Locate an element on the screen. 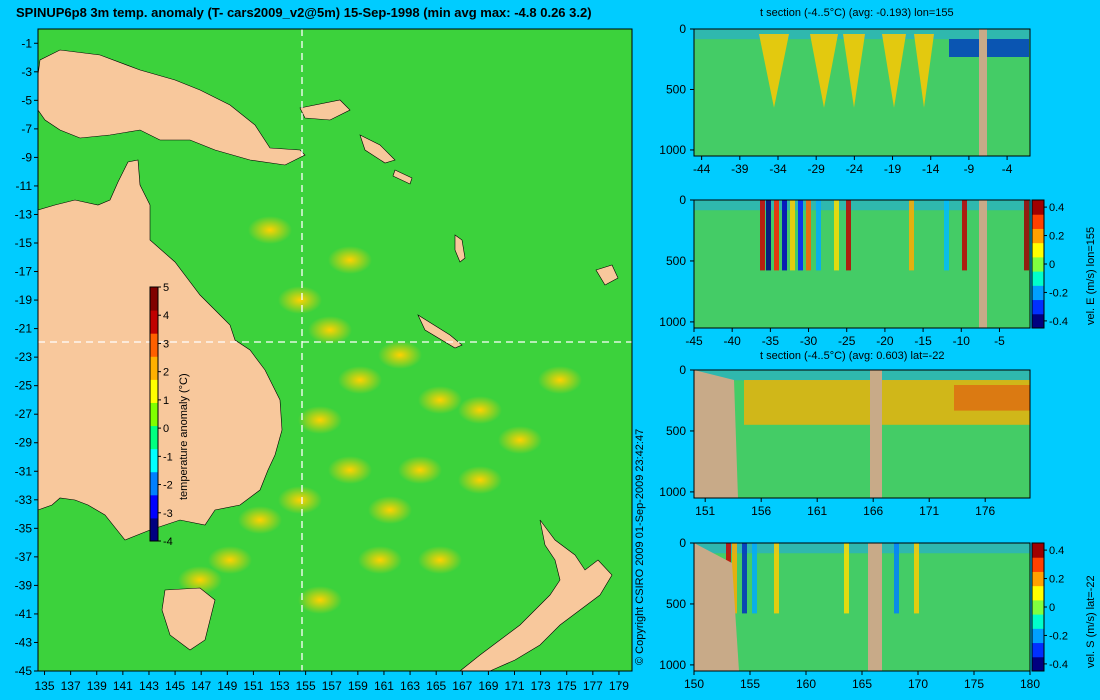  vel-e-section-x-tick-label: -10 is located at coordinates (962, 341).